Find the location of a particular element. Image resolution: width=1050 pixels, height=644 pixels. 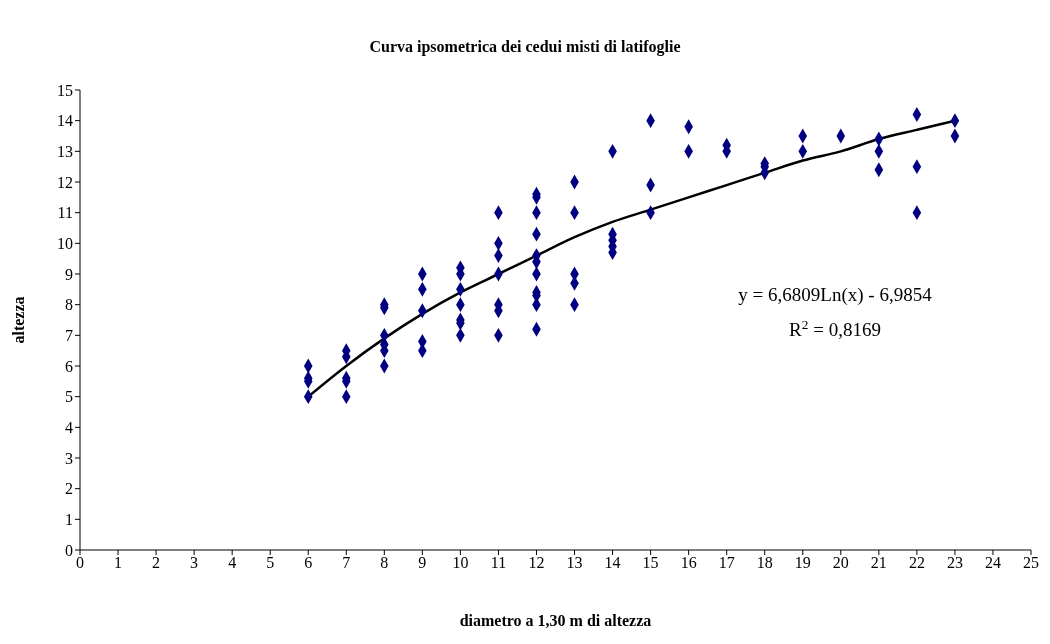

y-tick-label: 12 is located at coordinates (65, 182).